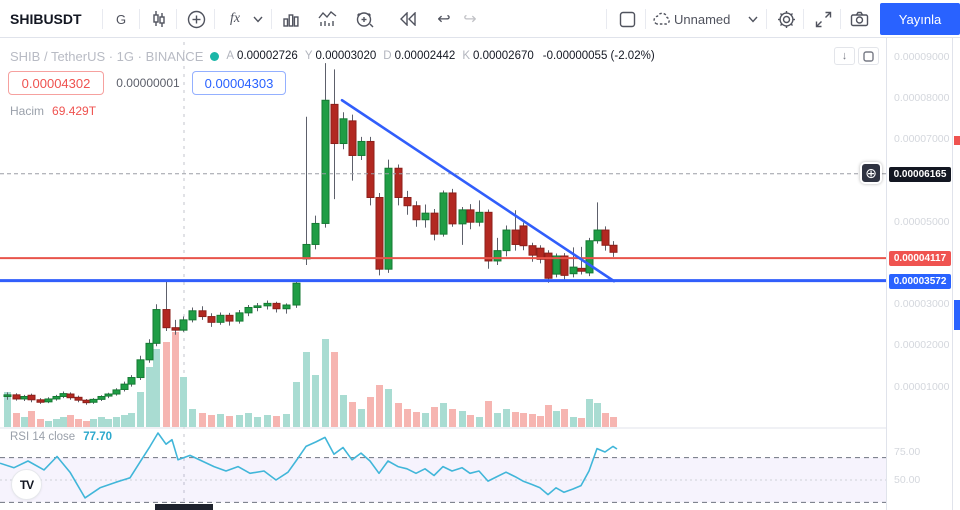 Image resolution: width=960 pixels, height=510 pixels. What do you see at coordinates (107, 56) in the screenshot?
I see `symbol-title: SHIB / TetherUS · 1G · BINANCE` at bounding box center [107, 56].